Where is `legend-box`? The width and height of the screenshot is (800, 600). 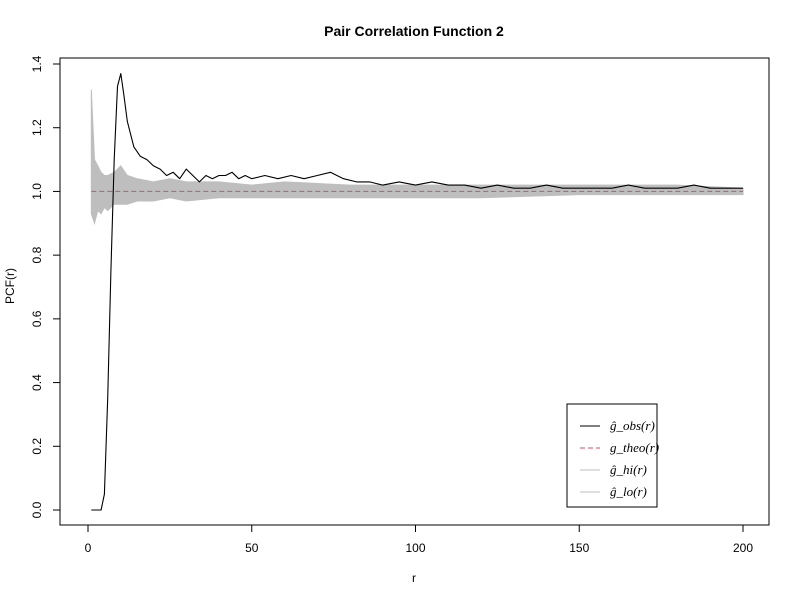
legend-box is located at coordinates (612, 455).